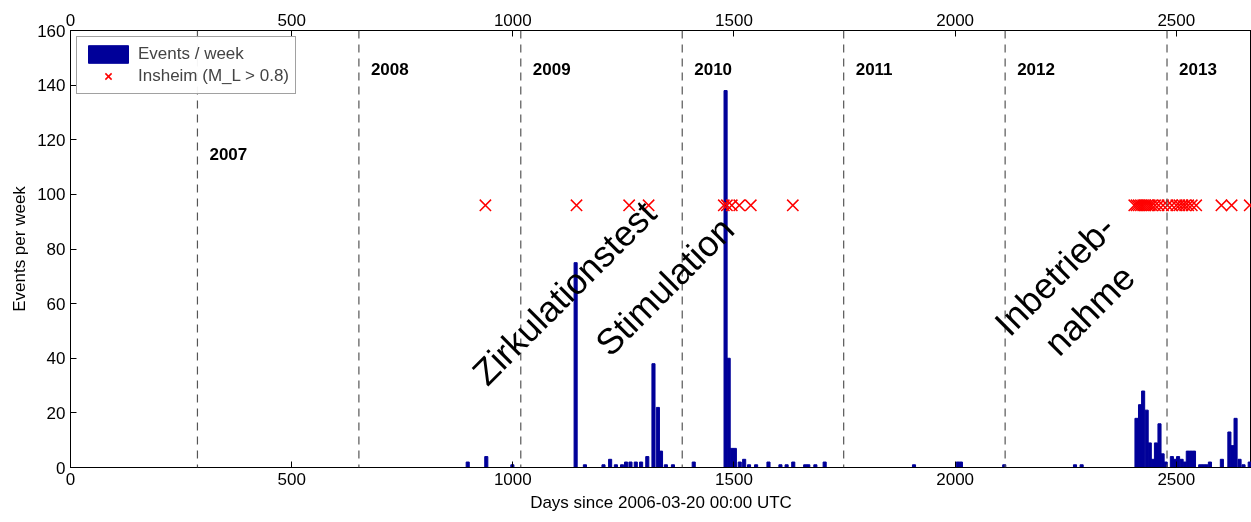 Image resolution: width=1251 pixels, height=522 pixels. I want to click on y-tick-label: 60, so click(56, 304).